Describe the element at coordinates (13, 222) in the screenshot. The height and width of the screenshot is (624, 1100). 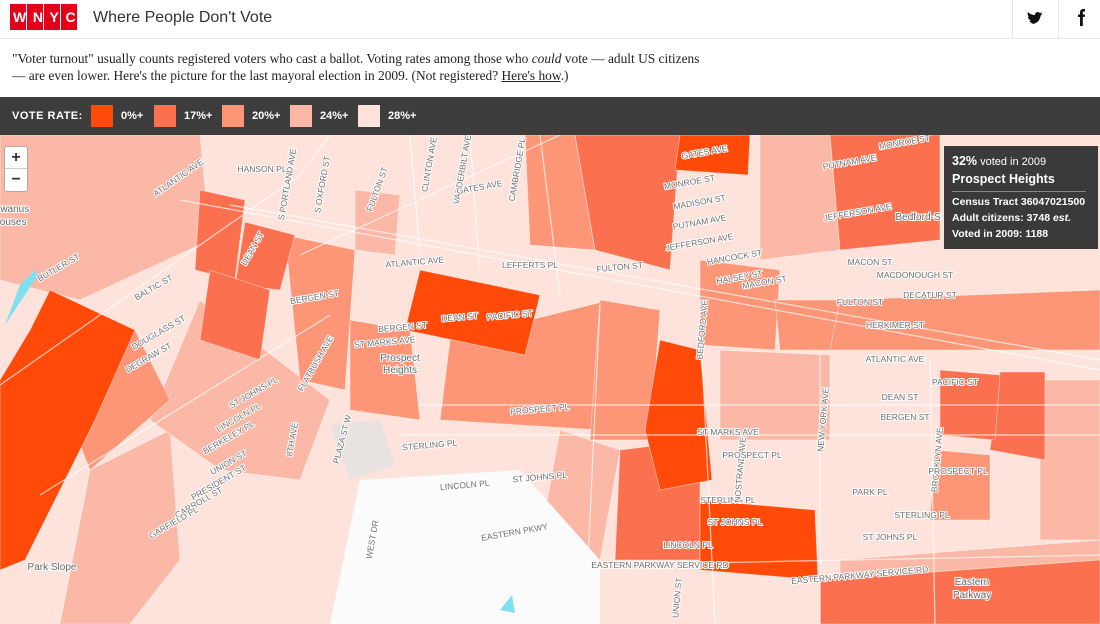
I see `district-label: louses` at that location.